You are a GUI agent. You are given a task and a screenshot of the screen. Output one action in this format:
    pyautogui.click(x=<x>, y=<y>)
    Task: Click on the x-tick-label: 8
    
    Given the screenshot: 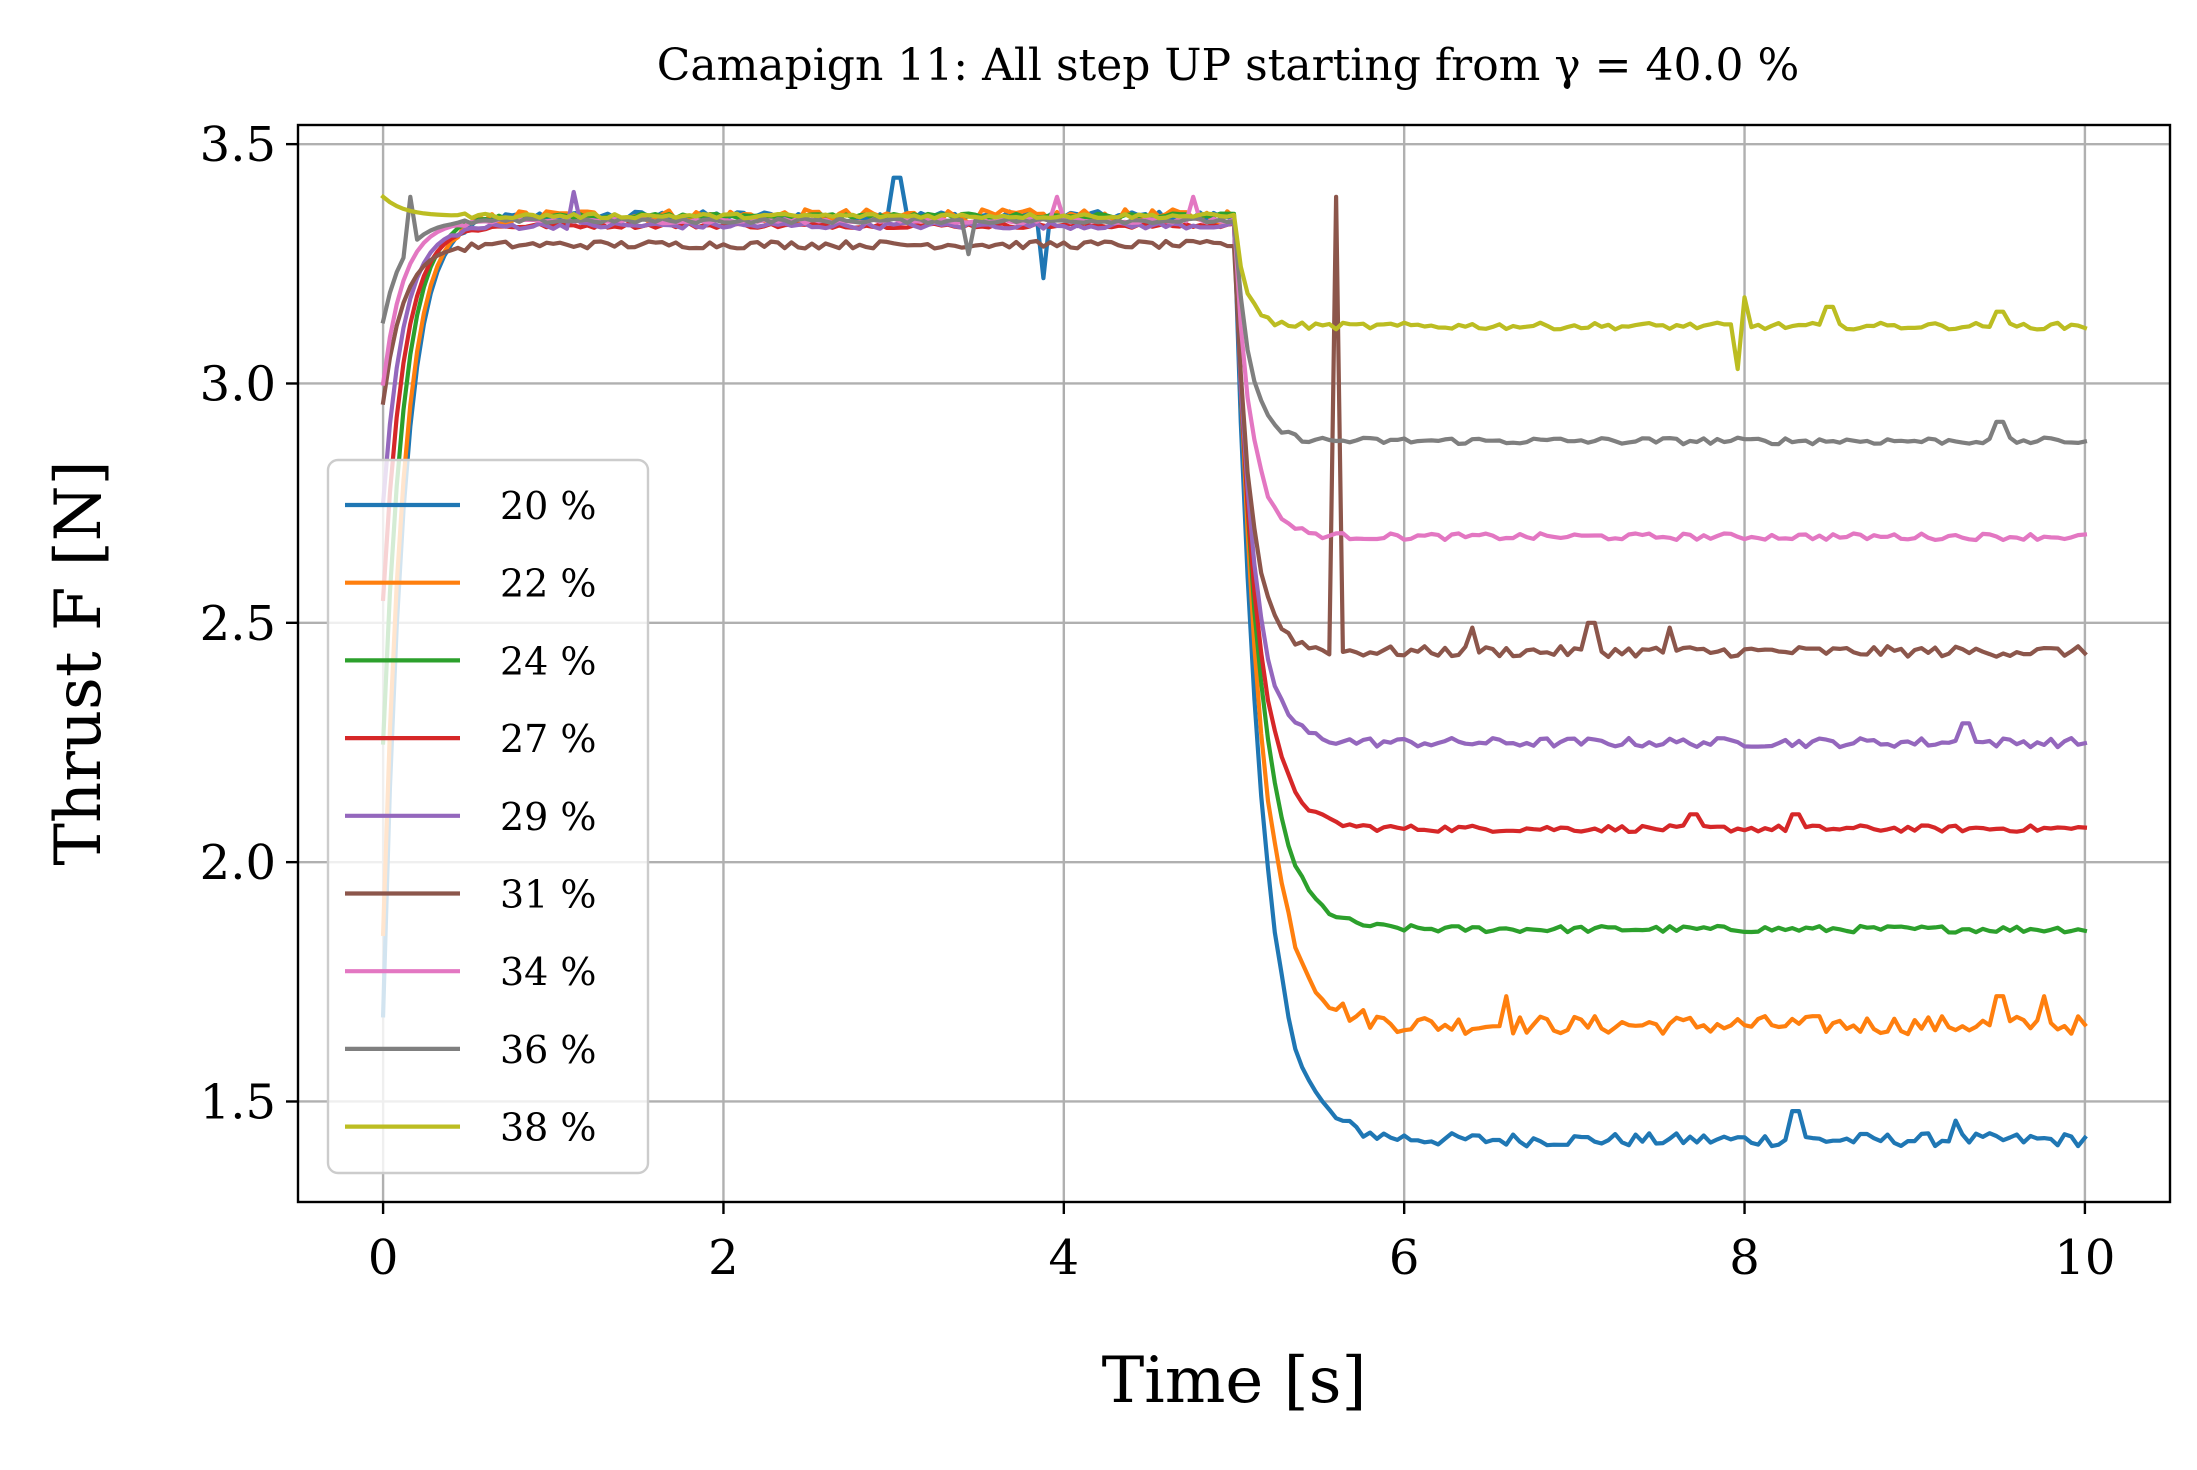 What is the action you would take?
    pyautogui.click(x=1744, y=1258)
    